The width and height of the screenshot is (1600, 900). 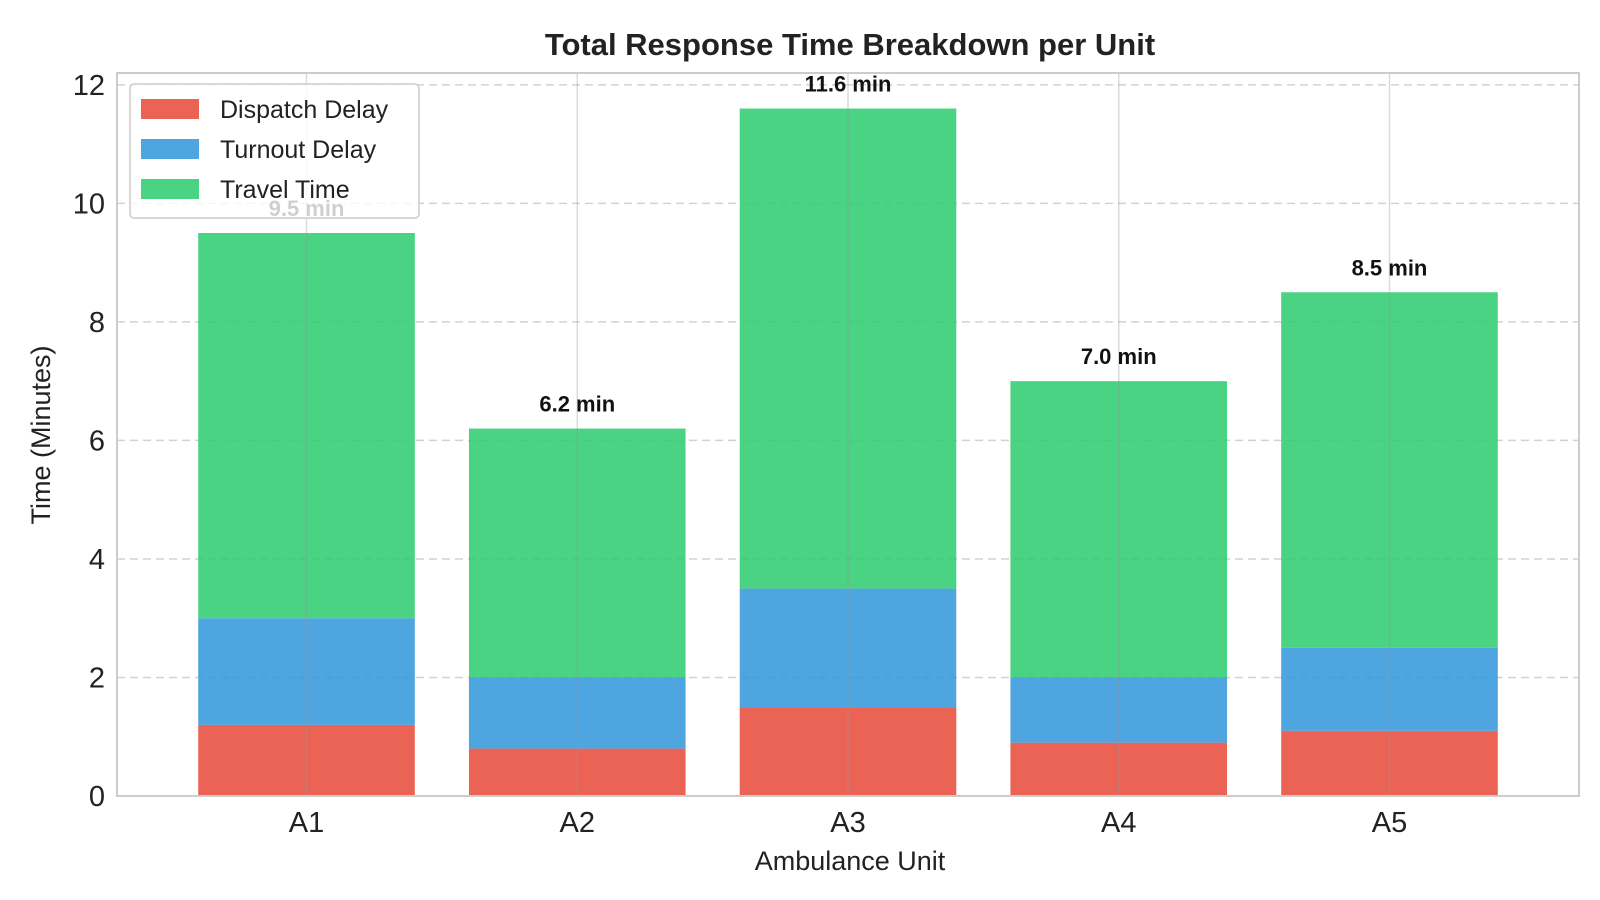 What do you see at coordinates (97, 441) in the screenshot?
I see `y-tick-label: 6` at bounding box center [97, 441].